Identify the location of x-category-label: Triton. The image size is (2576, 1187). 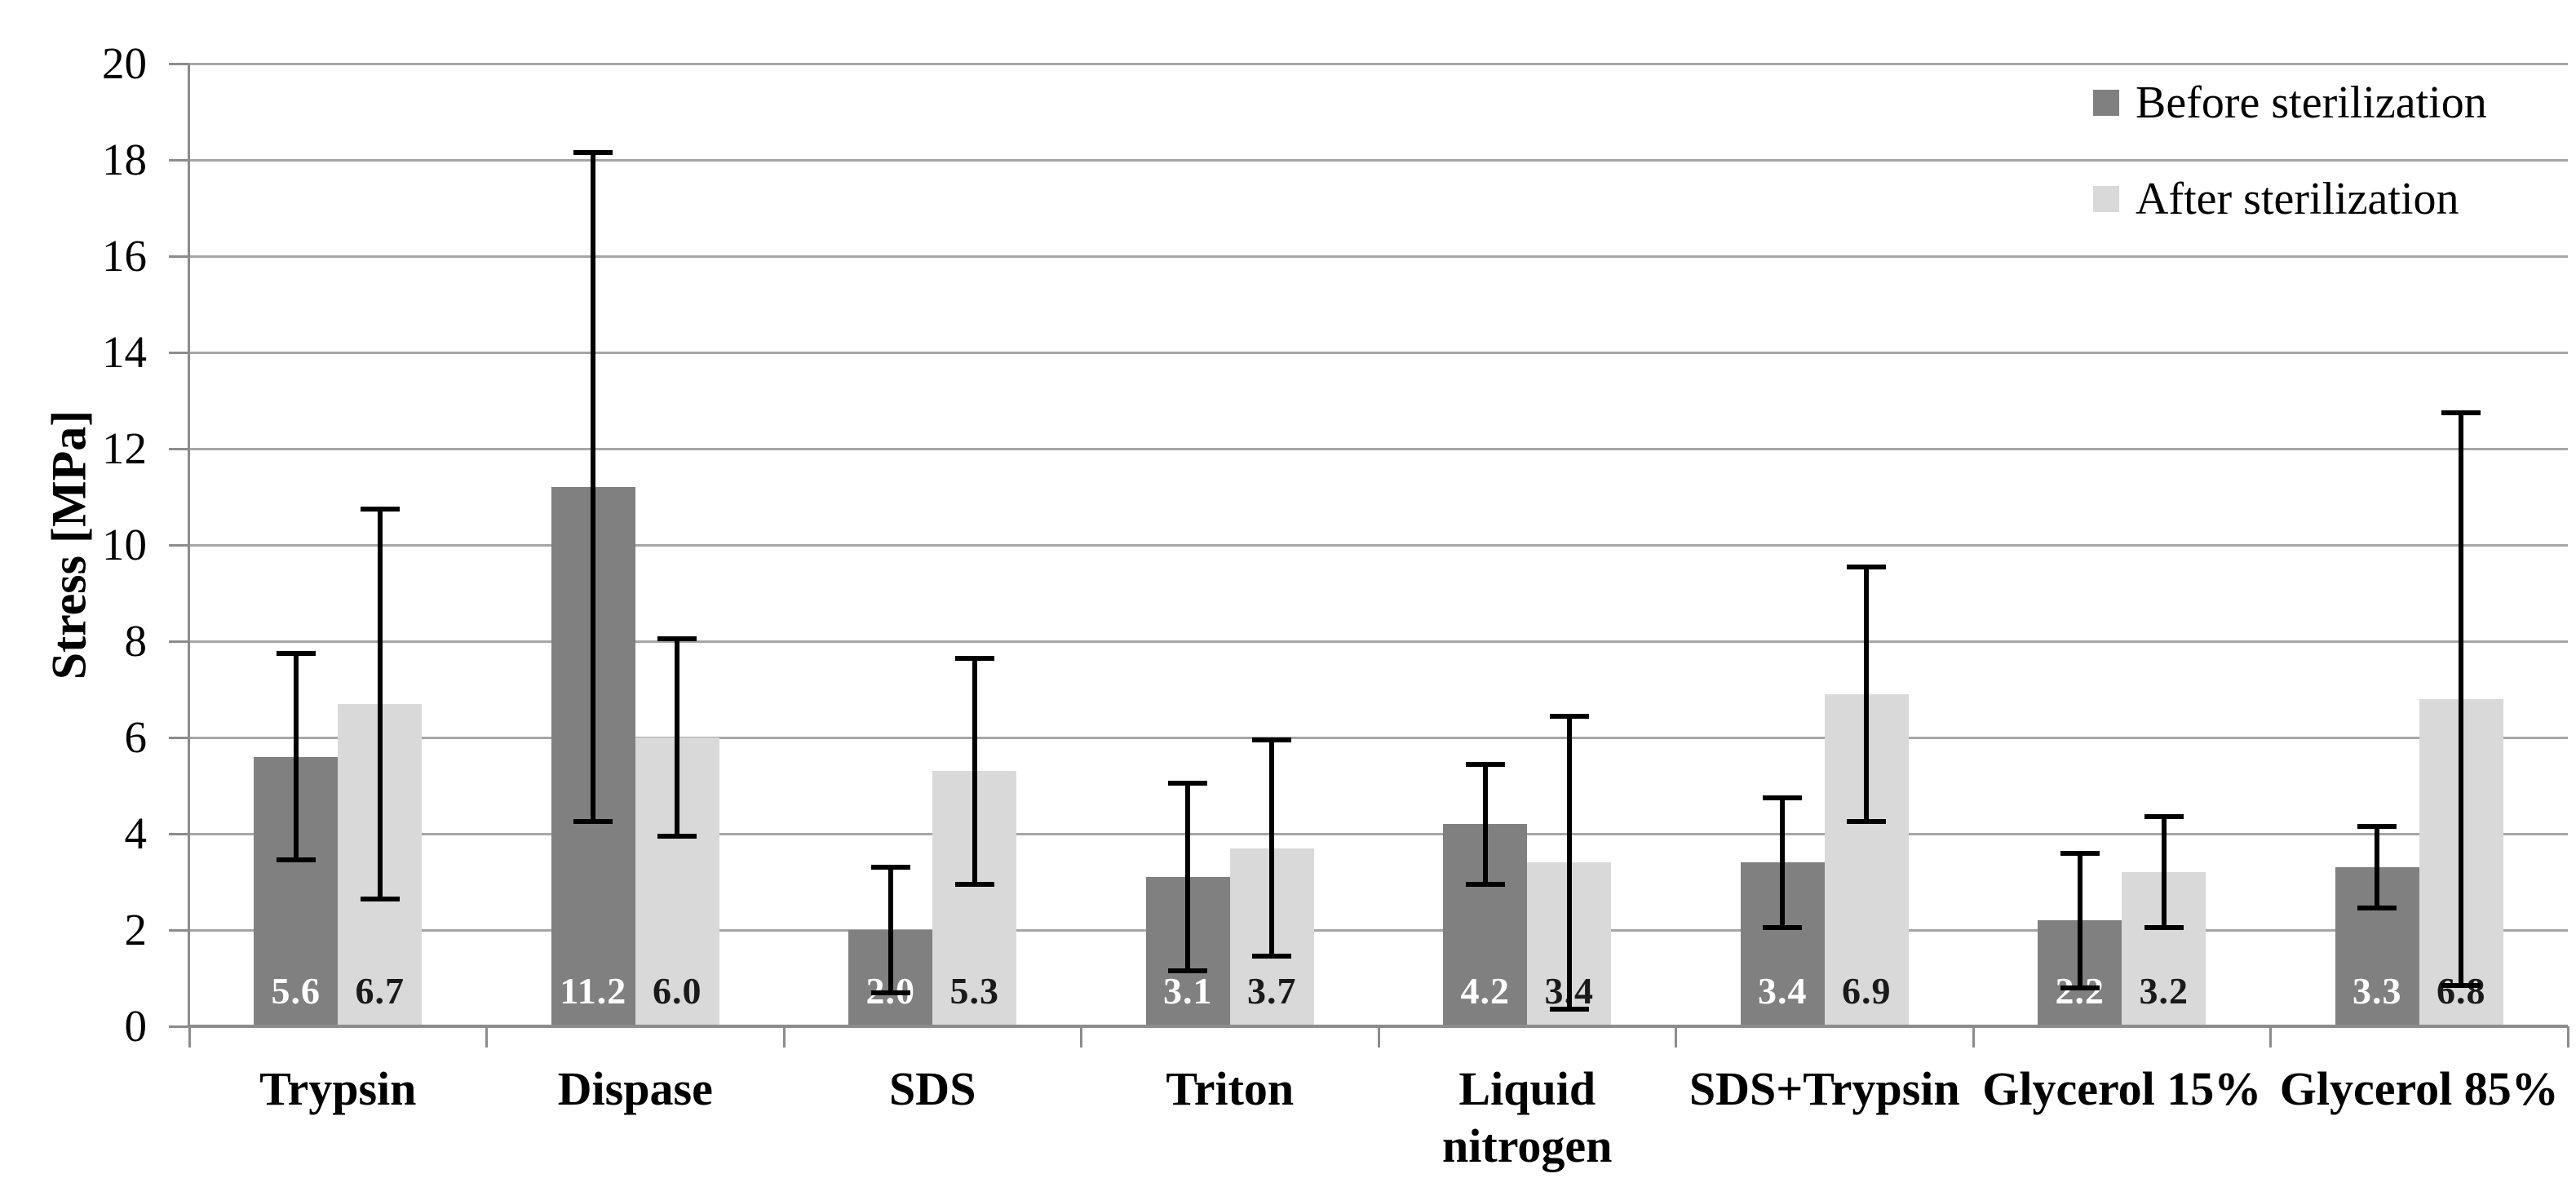
(1230, 1088).